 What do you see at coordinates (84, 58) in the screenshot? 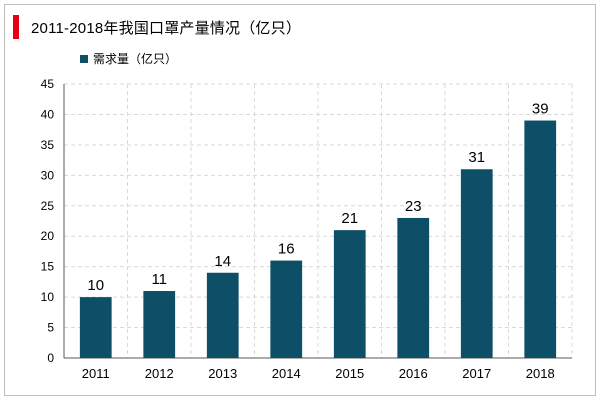
I see `legend-swatch` at bounding box center [84, 58].